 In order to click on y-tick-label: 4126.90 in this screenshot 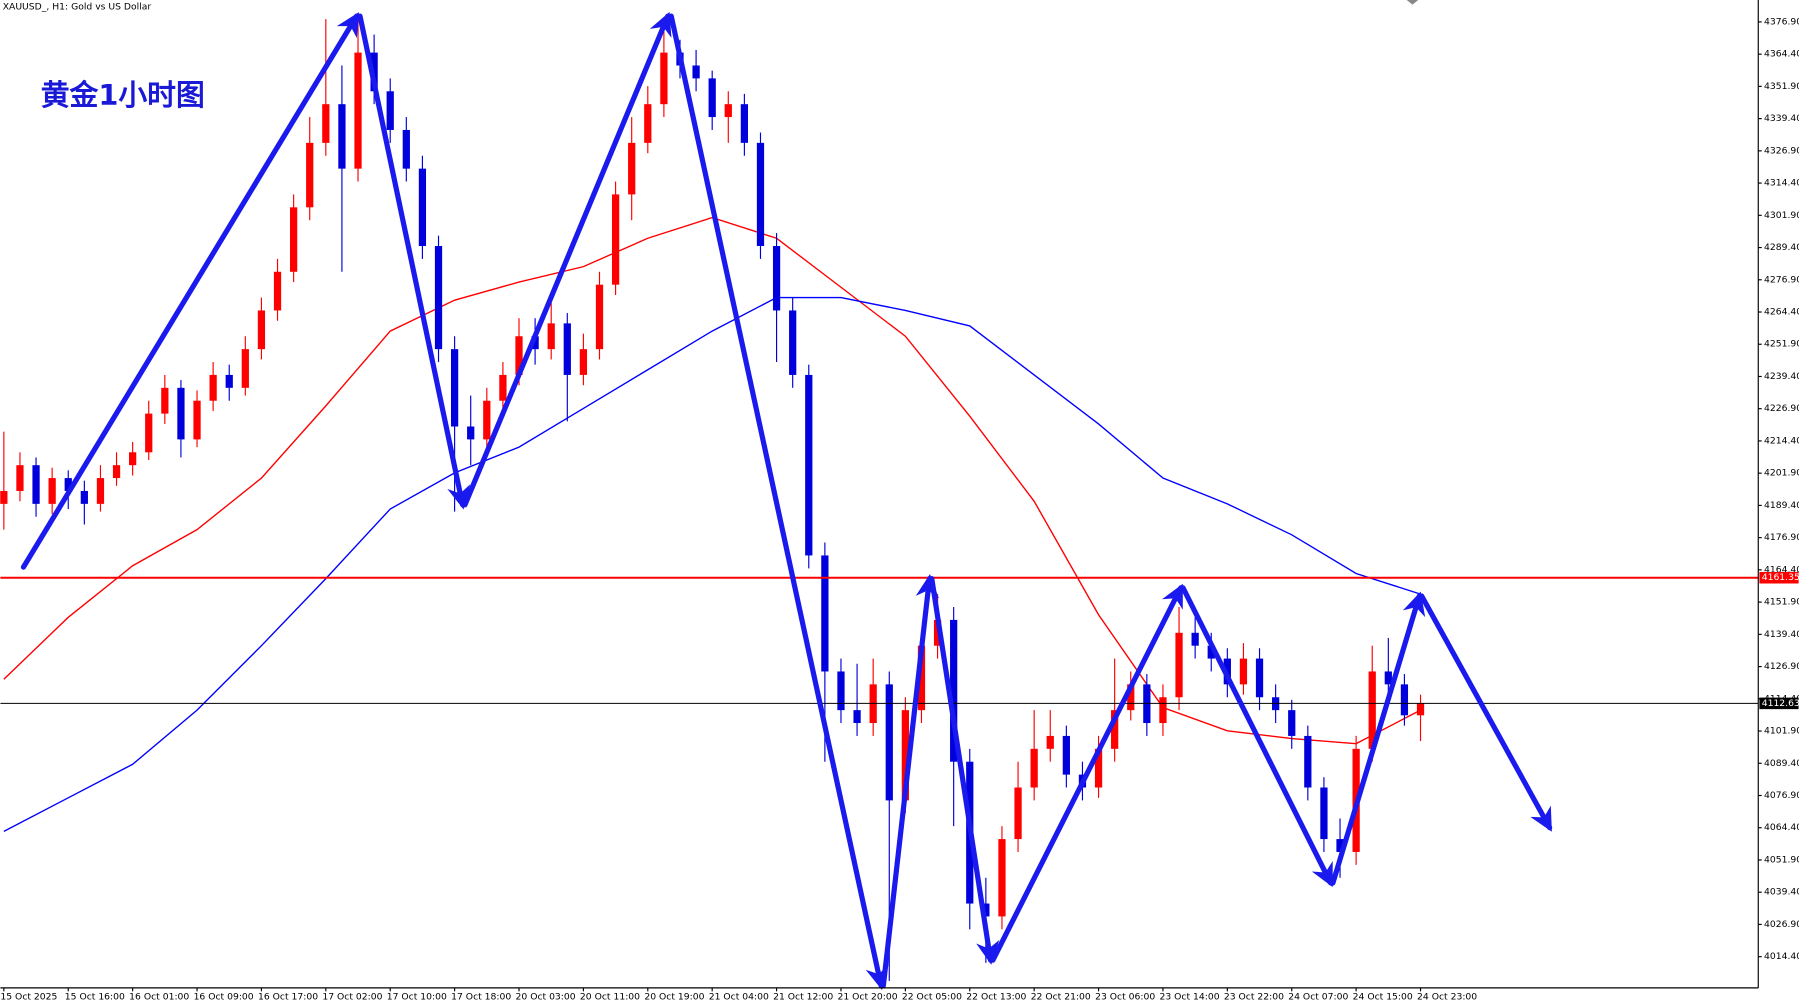, I will do `click(1781, 666)`.